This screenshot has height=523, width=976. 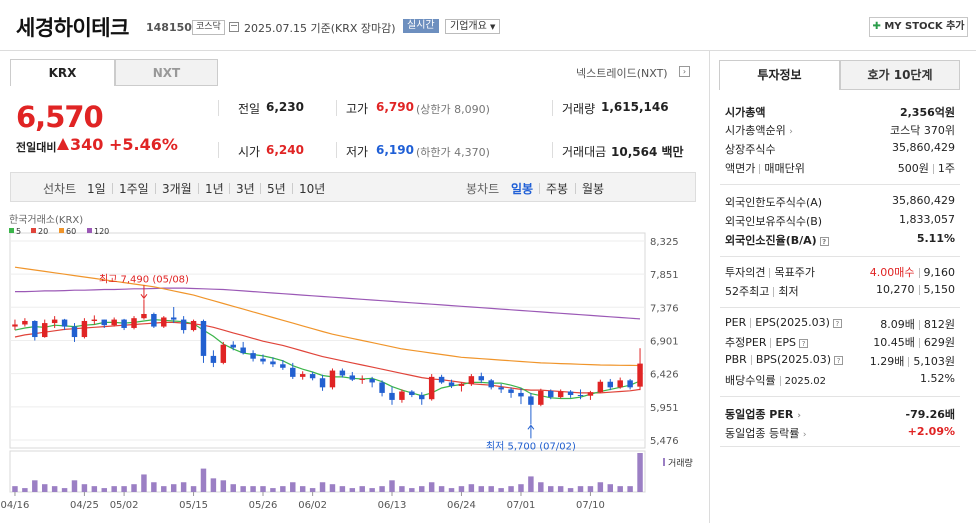 I want to click on company-overview-label: 기업개요, so click(x=468, y=26).